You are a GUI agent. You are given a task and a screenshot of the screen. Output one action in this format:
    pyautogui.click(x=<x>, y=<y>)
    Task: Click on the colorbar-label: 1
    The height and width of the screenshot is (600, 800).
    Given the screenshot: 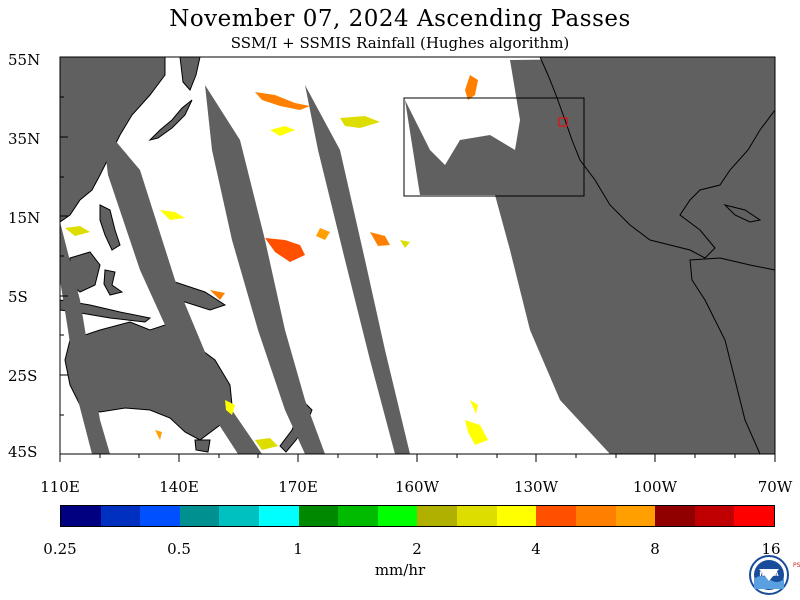 What is the action you would take?
    pyautogui.click(x=298, y=549)
    